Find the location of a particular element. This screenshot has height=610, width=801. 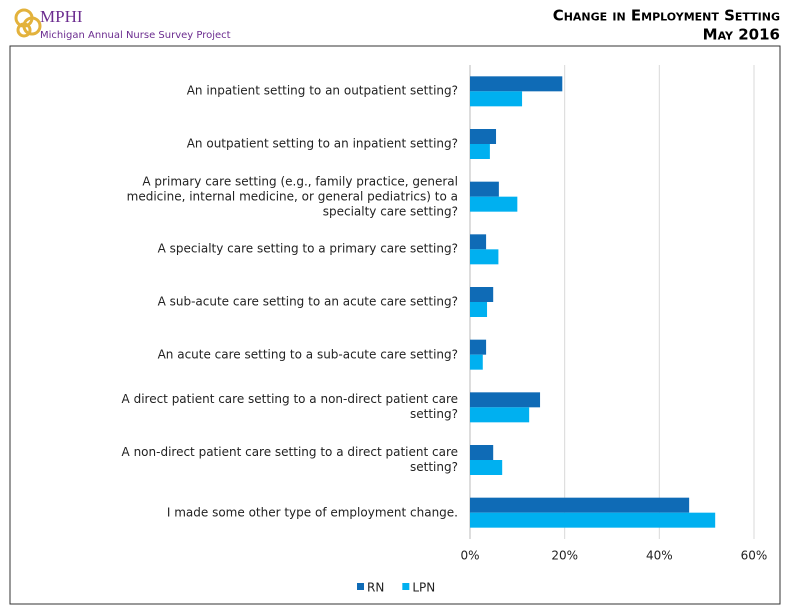

x-tick-label: 40% is located at coordinates (659, 556).